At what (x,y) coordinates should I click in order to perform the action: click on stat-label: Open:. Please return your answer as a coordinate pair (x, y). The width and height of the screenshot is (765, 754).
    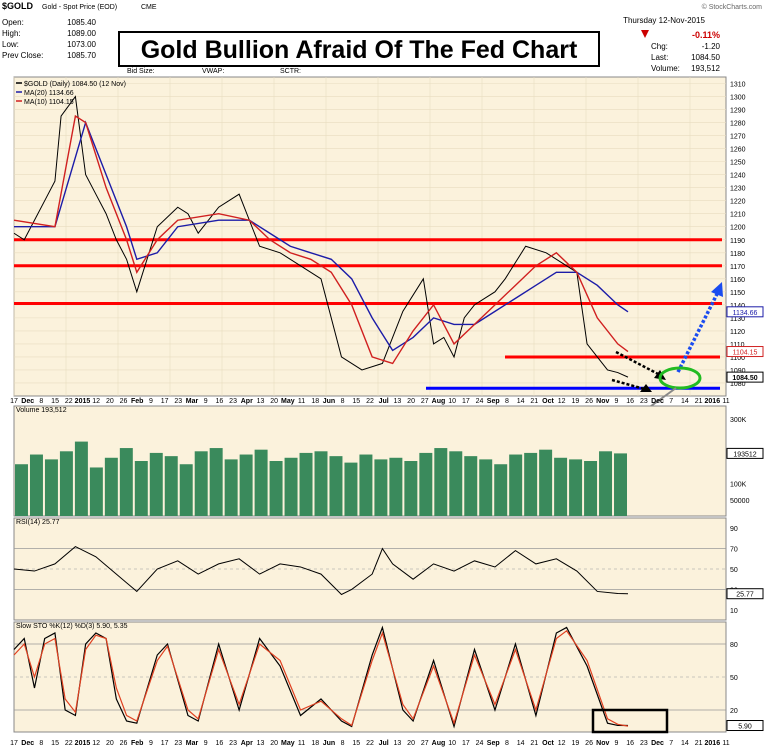
    Looking at the image, I should click on (13, 22).